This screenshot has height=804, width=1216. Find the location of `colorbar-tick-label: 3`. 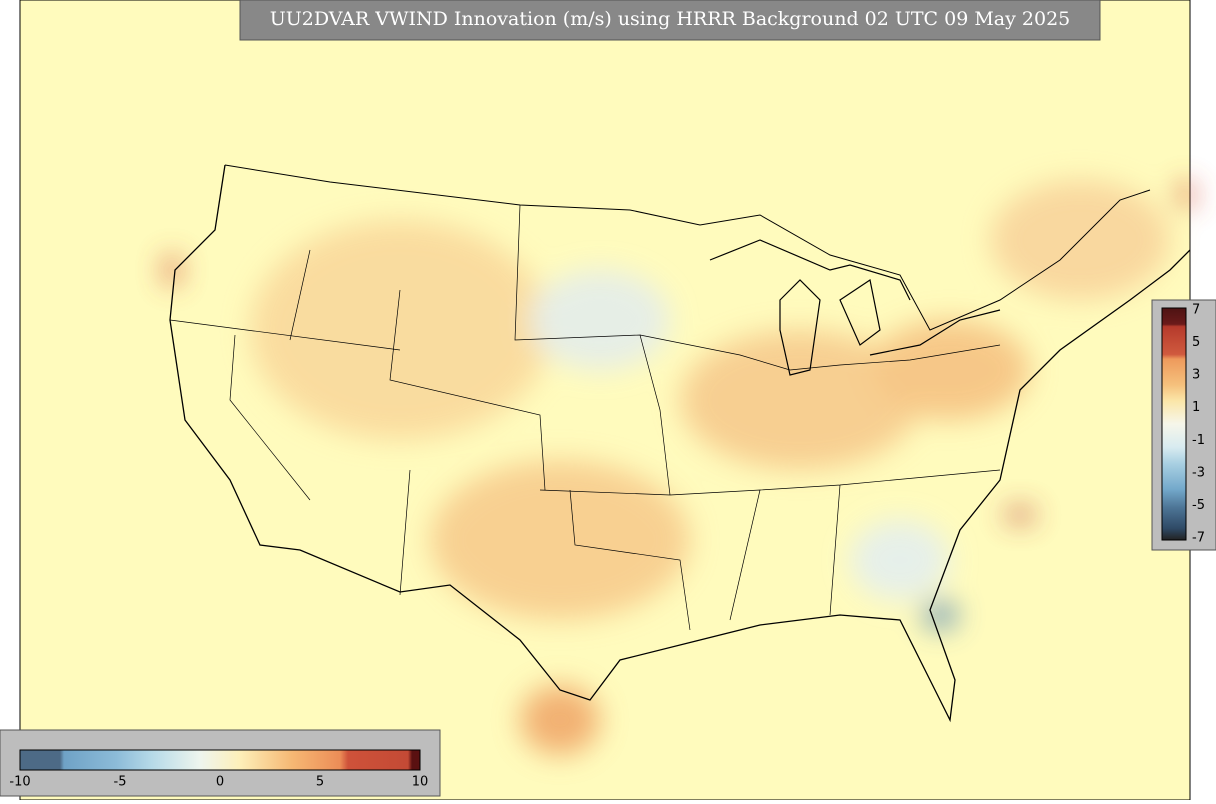

colorbar-tick-label: 3 is located at coordinates (1196, 375).